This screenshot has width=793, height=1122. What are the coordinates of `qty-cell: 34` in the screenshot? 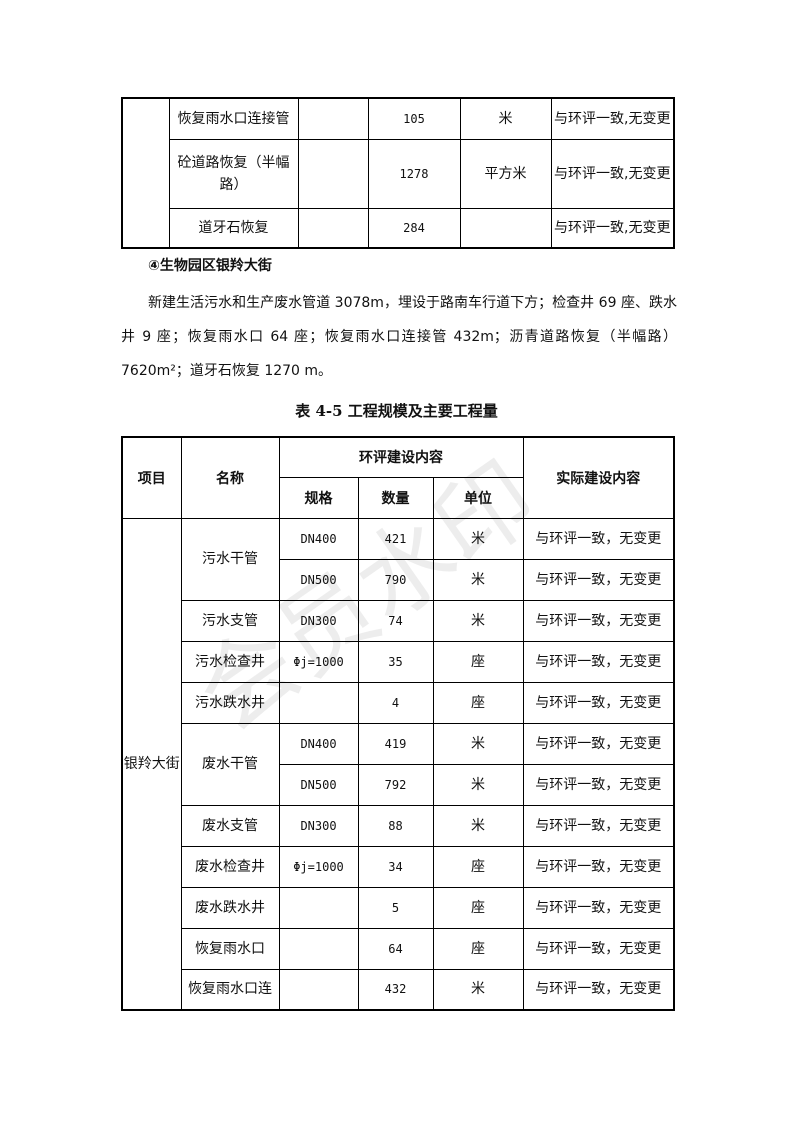 It's located at (395, 866).